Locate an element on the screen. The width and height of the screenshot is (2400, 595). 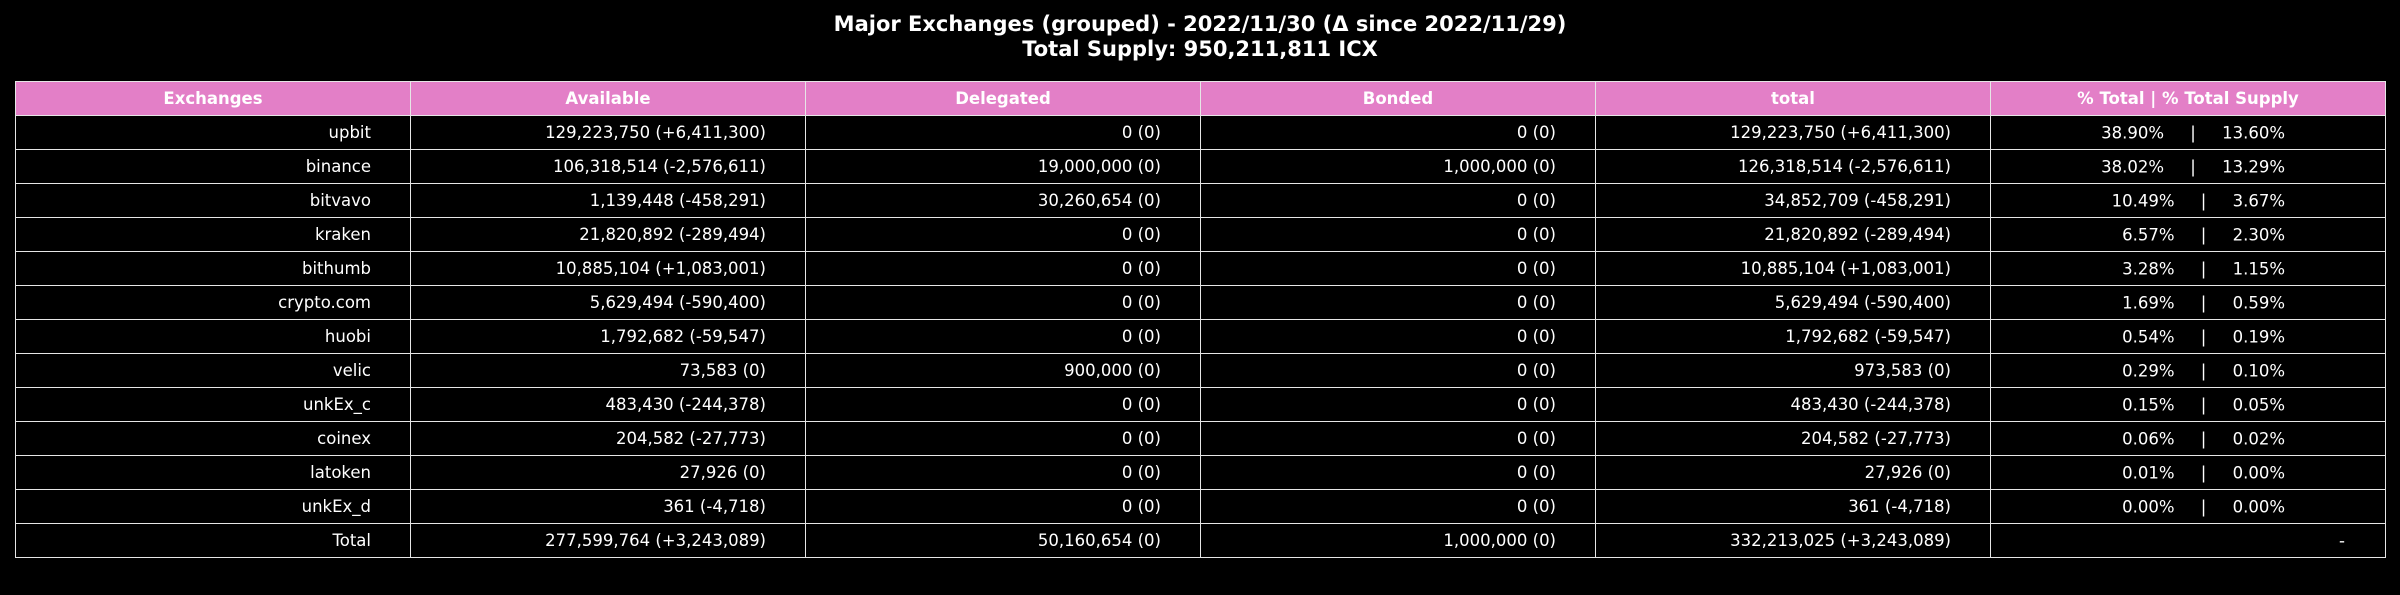
cell-total: 21,820,892 (-289,494) is located at coordinates (1793, 234).